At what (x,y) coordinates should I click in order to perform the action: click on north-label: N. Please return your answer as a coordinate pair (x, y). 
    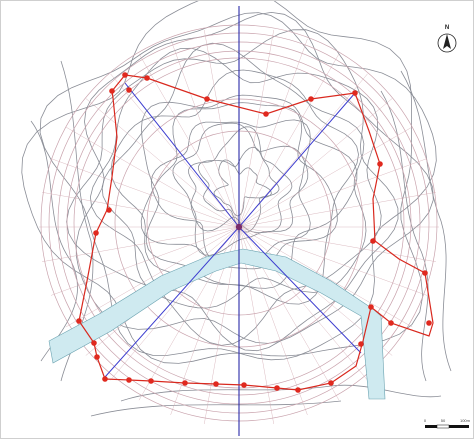
    Looking at the image, I should click on (447, 28).